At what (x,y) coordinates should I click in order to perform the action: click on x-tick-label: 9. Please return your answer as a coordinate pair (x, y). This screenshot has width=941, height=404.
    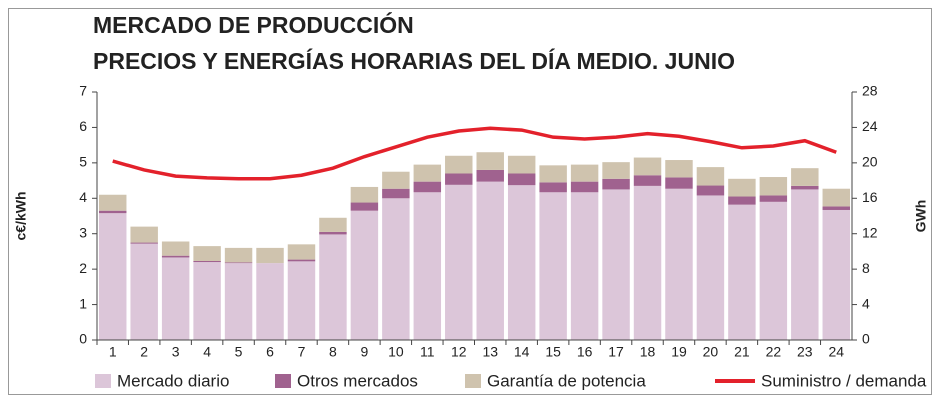
    Looking at the image, I should click on (364, 352).